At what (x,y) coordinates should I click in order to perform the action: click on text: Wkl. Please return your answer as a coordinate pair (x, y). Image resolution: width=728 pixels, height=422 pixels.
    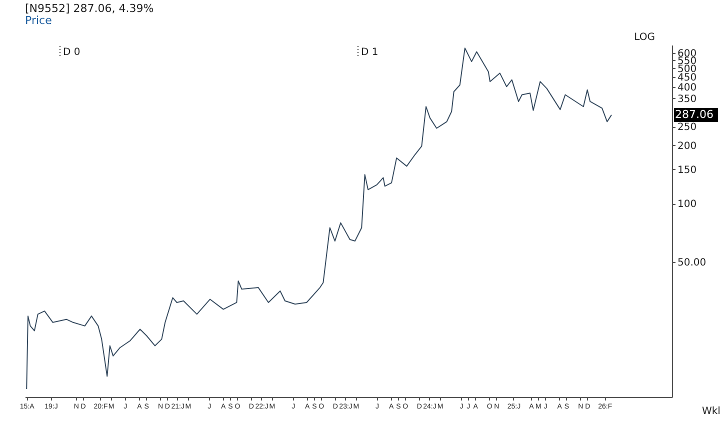
    Looking at the image, I should click on (711, 411).